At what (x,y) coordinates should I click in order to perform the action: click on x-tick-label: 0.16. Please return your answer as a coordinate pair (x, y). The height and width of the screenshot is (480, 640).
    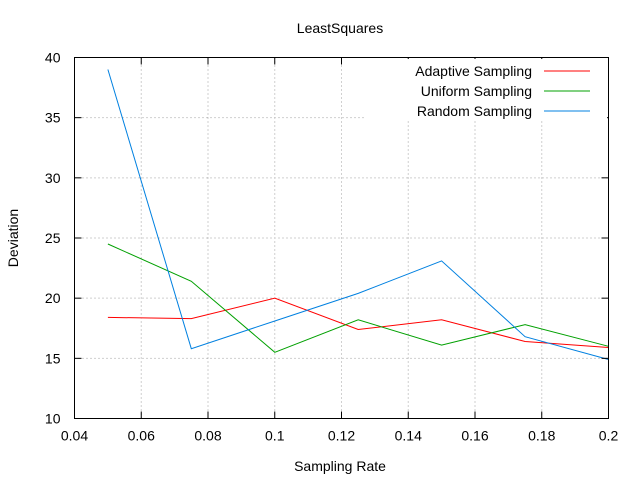
    Looking at the image, I should click on (474, 436).